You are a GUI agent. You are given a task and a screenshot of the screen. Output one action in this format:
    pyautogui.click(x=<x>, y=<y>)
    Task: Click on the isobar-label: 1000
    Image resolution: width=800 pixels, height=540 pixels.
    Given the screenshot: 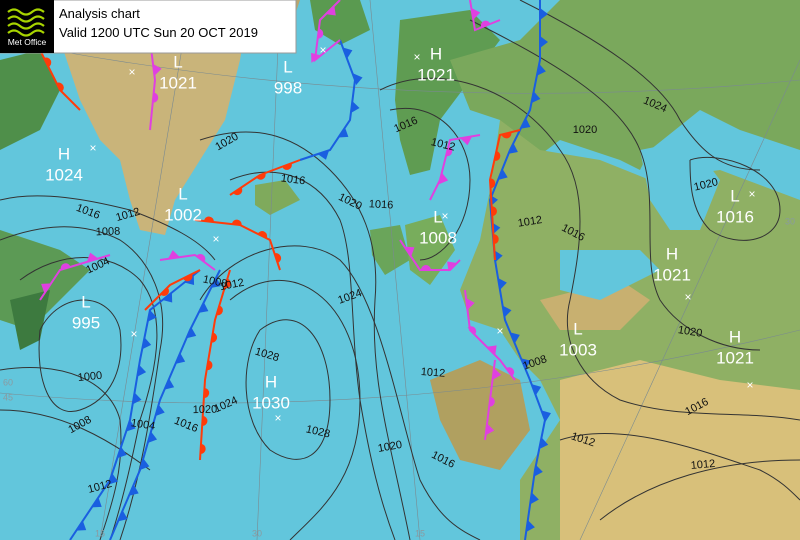 What is the action you would take?
    pyautogui.click(x=90, y=377)
    